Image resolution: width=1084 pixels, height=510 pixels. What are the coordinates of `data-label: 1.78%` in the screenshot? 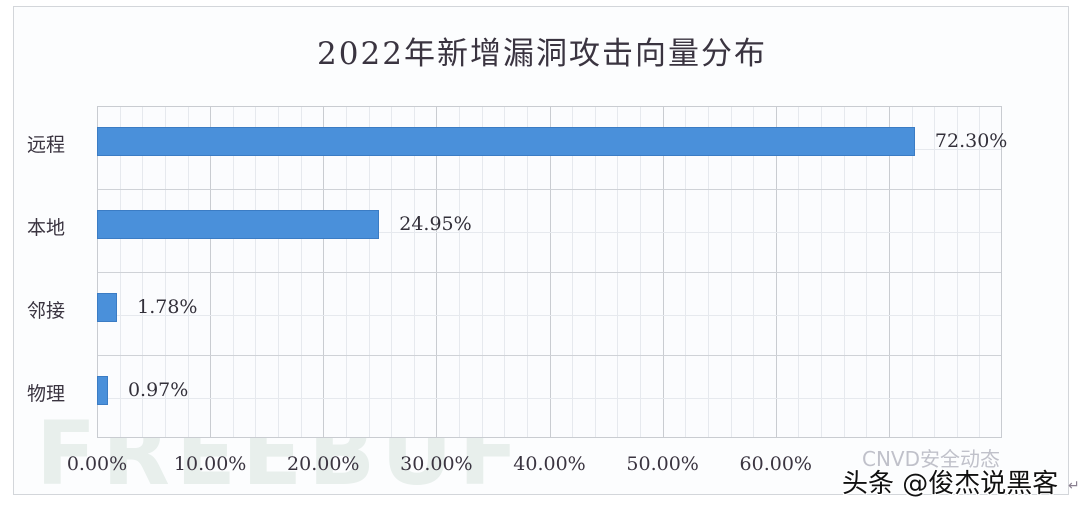 It's located at (167, 306).